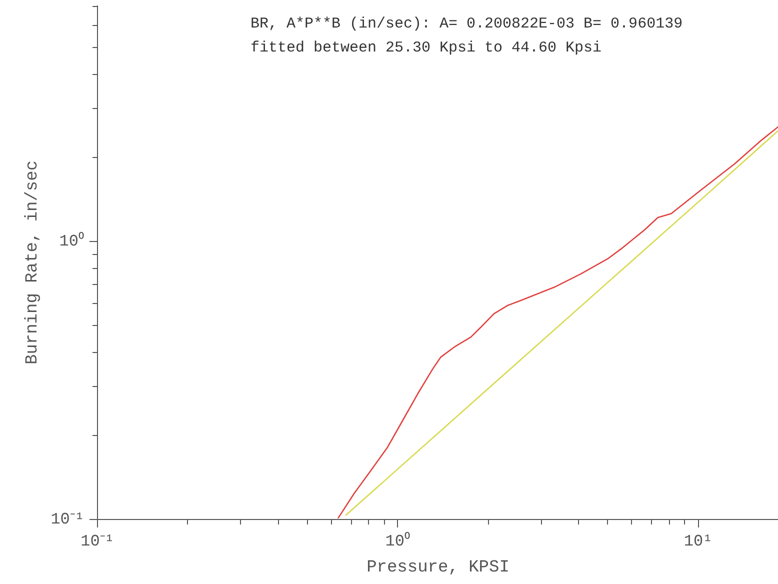 The height and width of the screenshot is (584, 778). What do you see at coordinates (33, 262) in the screenshot?
I see `y-axis-title: Burning Rate, in/sec` at bounding box center [33, 262].